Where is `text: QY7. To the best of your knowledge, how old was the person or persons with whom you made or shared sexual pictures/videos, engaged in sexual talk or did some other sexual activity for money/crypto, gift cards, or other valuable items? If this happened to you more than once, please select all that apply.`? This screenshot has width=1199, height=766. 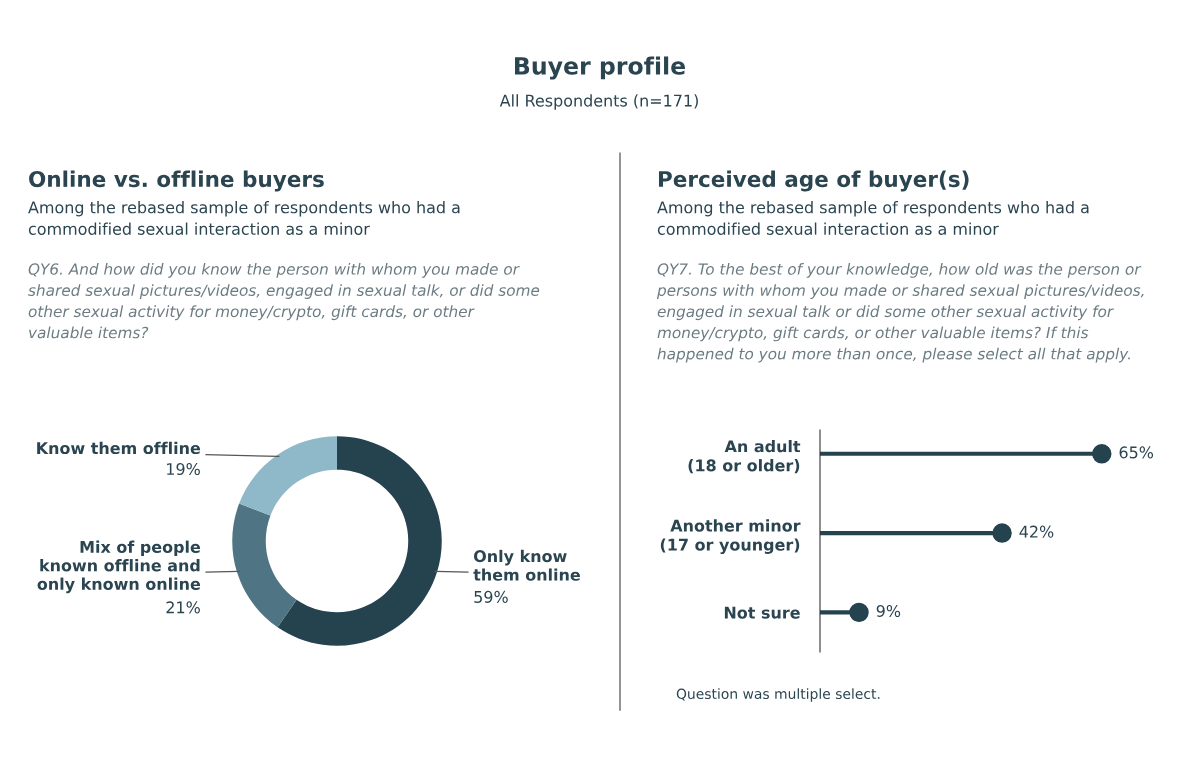
text: QY7. To the best of your knowledge, how old was the person or persons with whom you made or shared sexual pictures/videos, engaged in sexual talk or did some other sexual activity for money/crypto, gift cards, or other valuable items? If this happened to you more than once, please select all that apply. is located at coordinates (900, 313).